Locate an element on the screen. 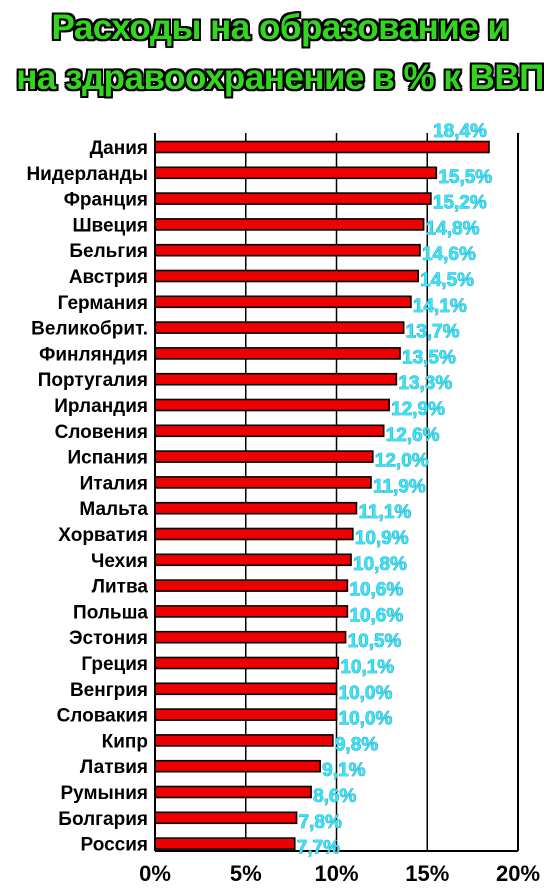 The width and height of the screenshot is (560, 889). category-label-9: Португалия is located at coordinates (93, 380).